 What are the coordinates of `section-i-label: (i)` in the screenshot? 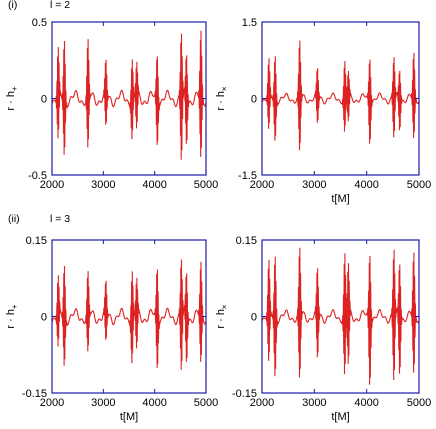 It's located at (12, 5).